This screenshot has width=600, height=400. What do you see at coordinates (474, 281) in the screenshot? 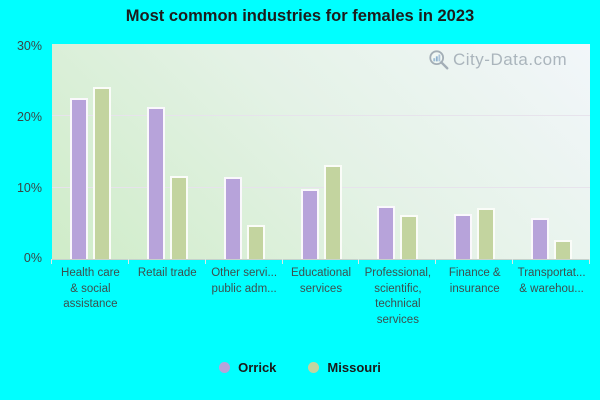
I see `category-label: Finance & insurance` at bounding box center [474, 281].